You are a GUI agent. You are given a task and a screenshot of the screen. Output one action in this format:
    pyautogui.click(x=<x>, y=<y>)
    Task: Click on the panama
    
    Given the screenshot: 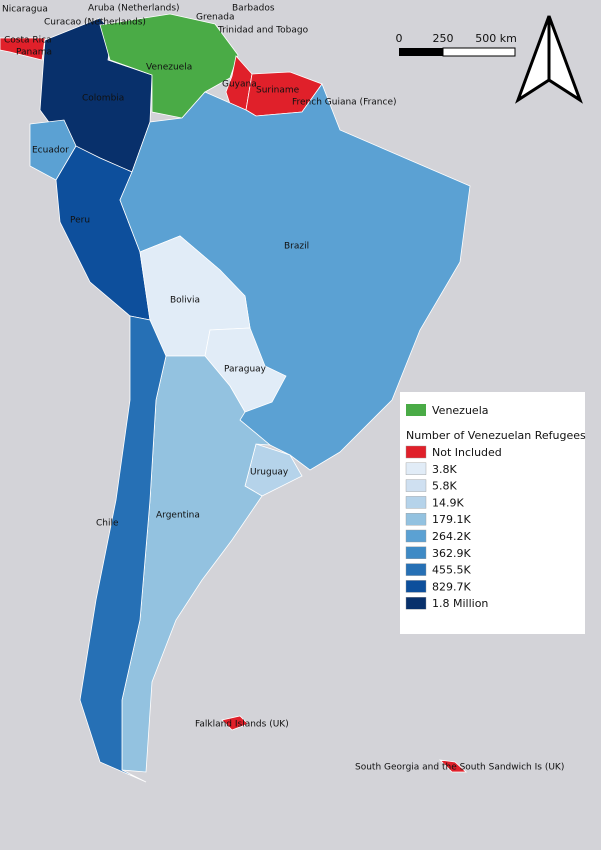 What is the action you would take?
    pyautogui.click(x=23, y=49)
    